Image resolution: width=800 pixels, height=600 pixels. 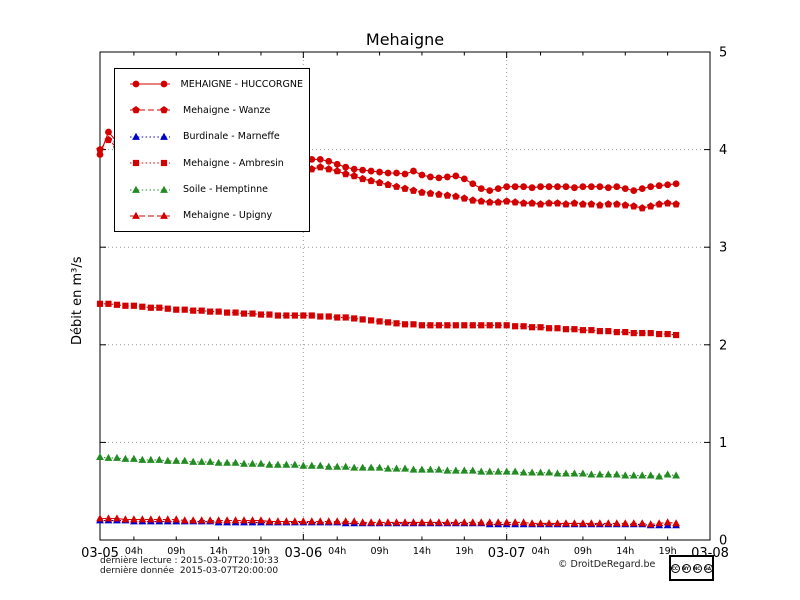 I want to click on y-tick-label: 2, so click(x=723, y=345).